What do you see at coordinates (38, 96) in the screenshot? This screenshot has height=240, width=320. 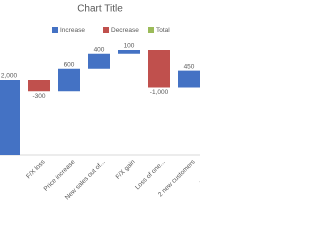 I see `value-label: -300` at bounding box center [38, 96].